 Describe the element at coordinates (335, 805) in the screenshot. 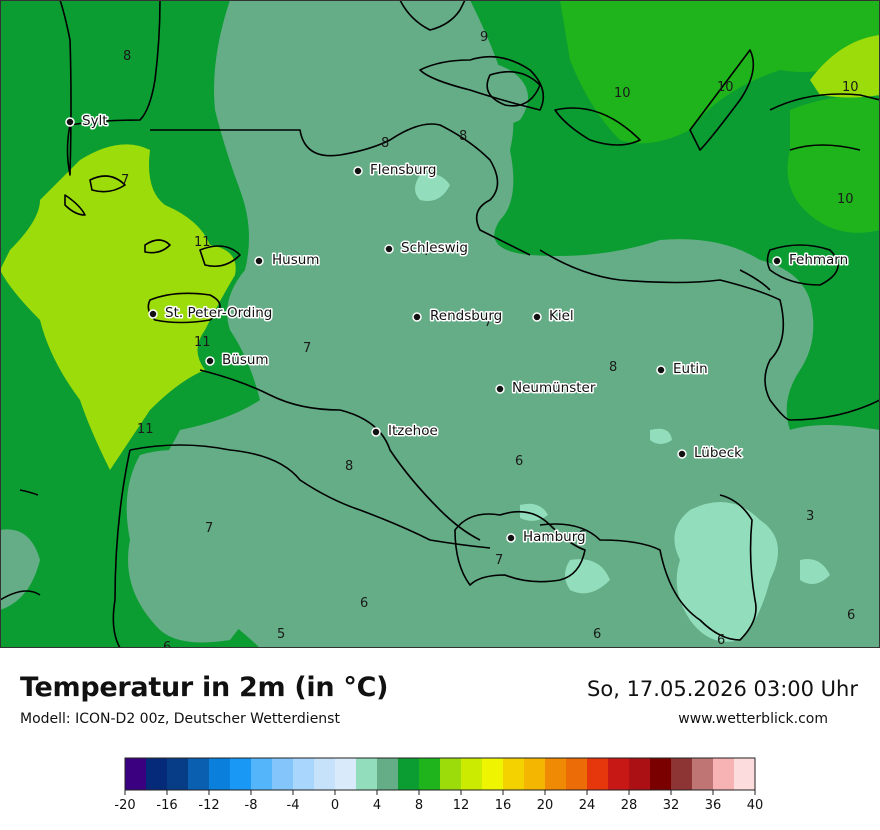

I see `legend-tick-label: 0` at that location.